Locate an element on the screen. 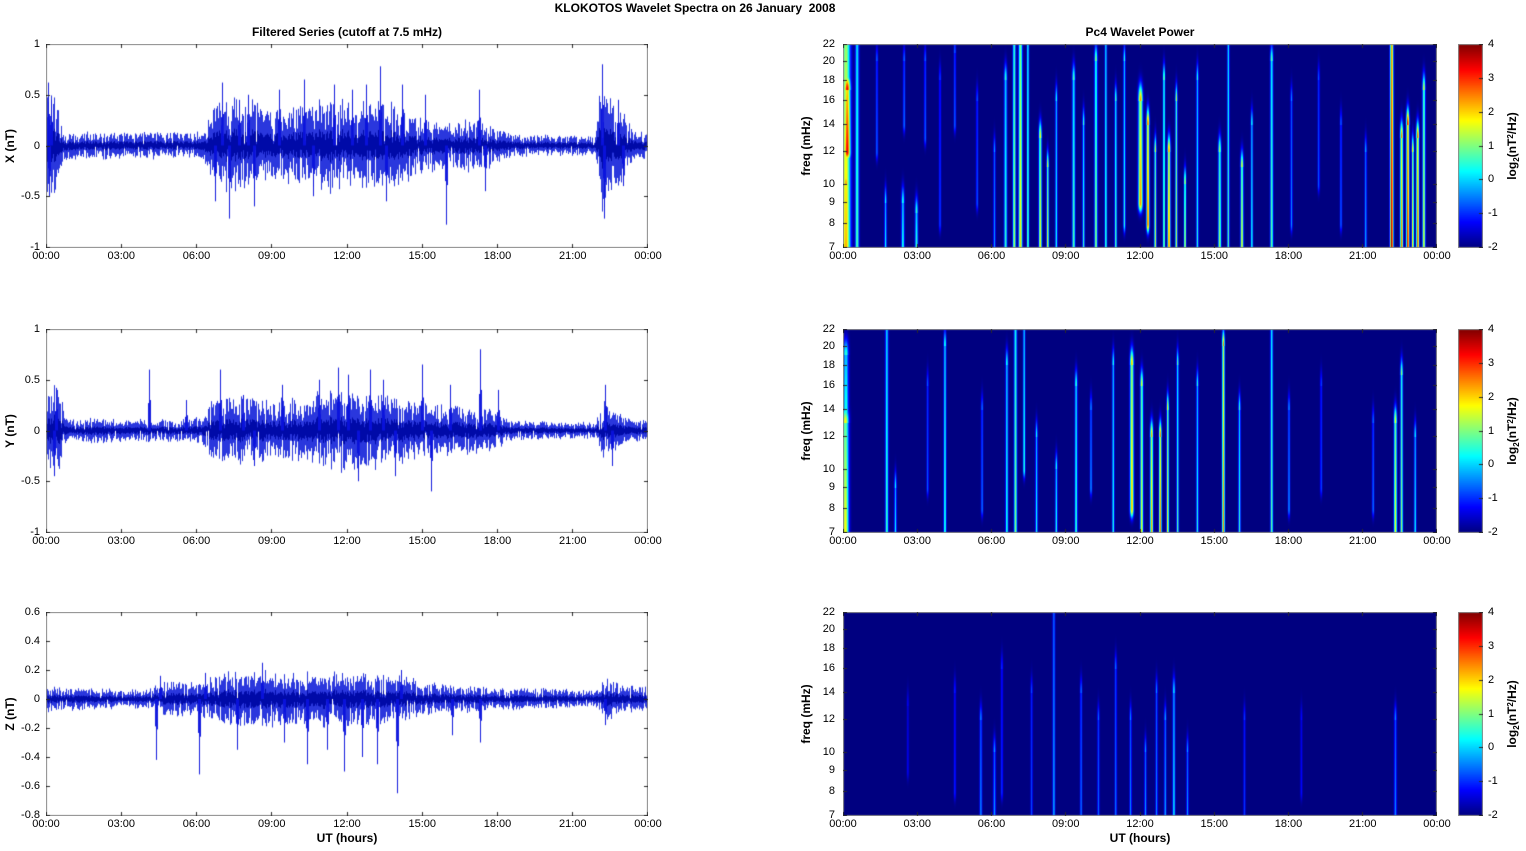 This screenshot has width=1526, height=851. freq-tick-label: 10 is located at coordinates (828, 468).